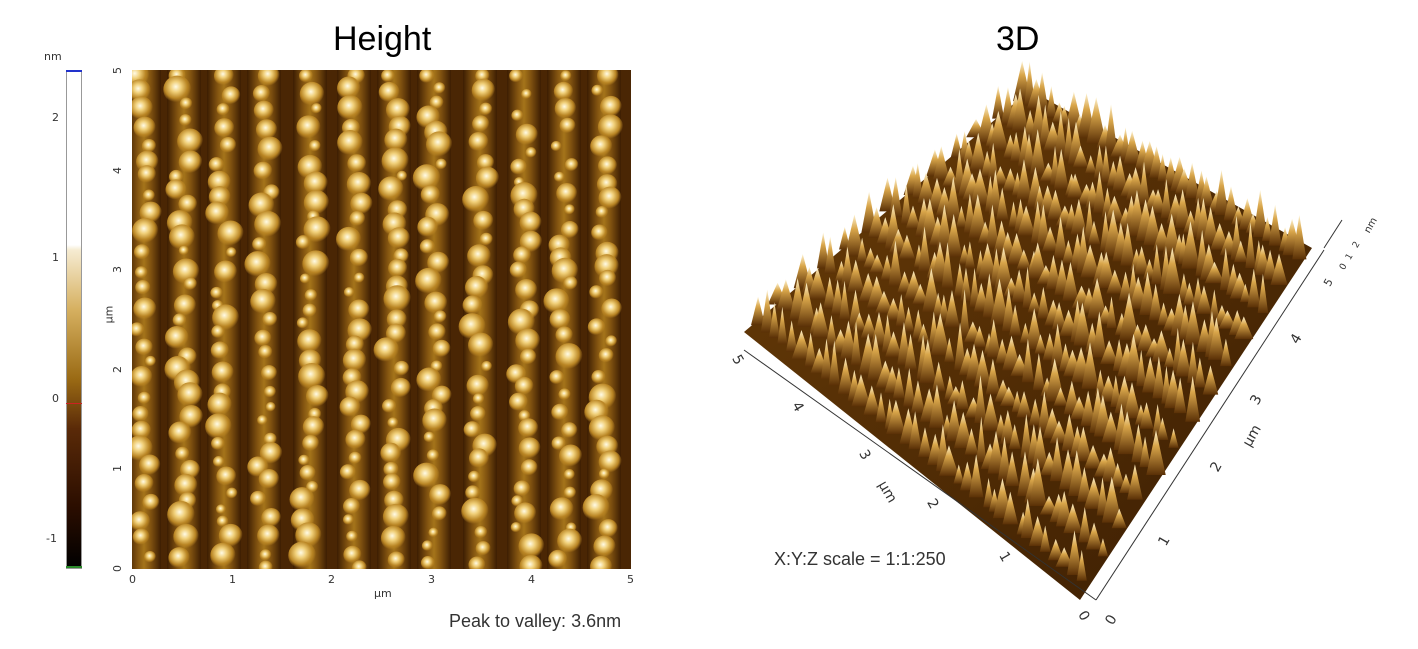 The width and height of the screenshot is (1418, 649). I want to click on colorbar, so click(74, 319).